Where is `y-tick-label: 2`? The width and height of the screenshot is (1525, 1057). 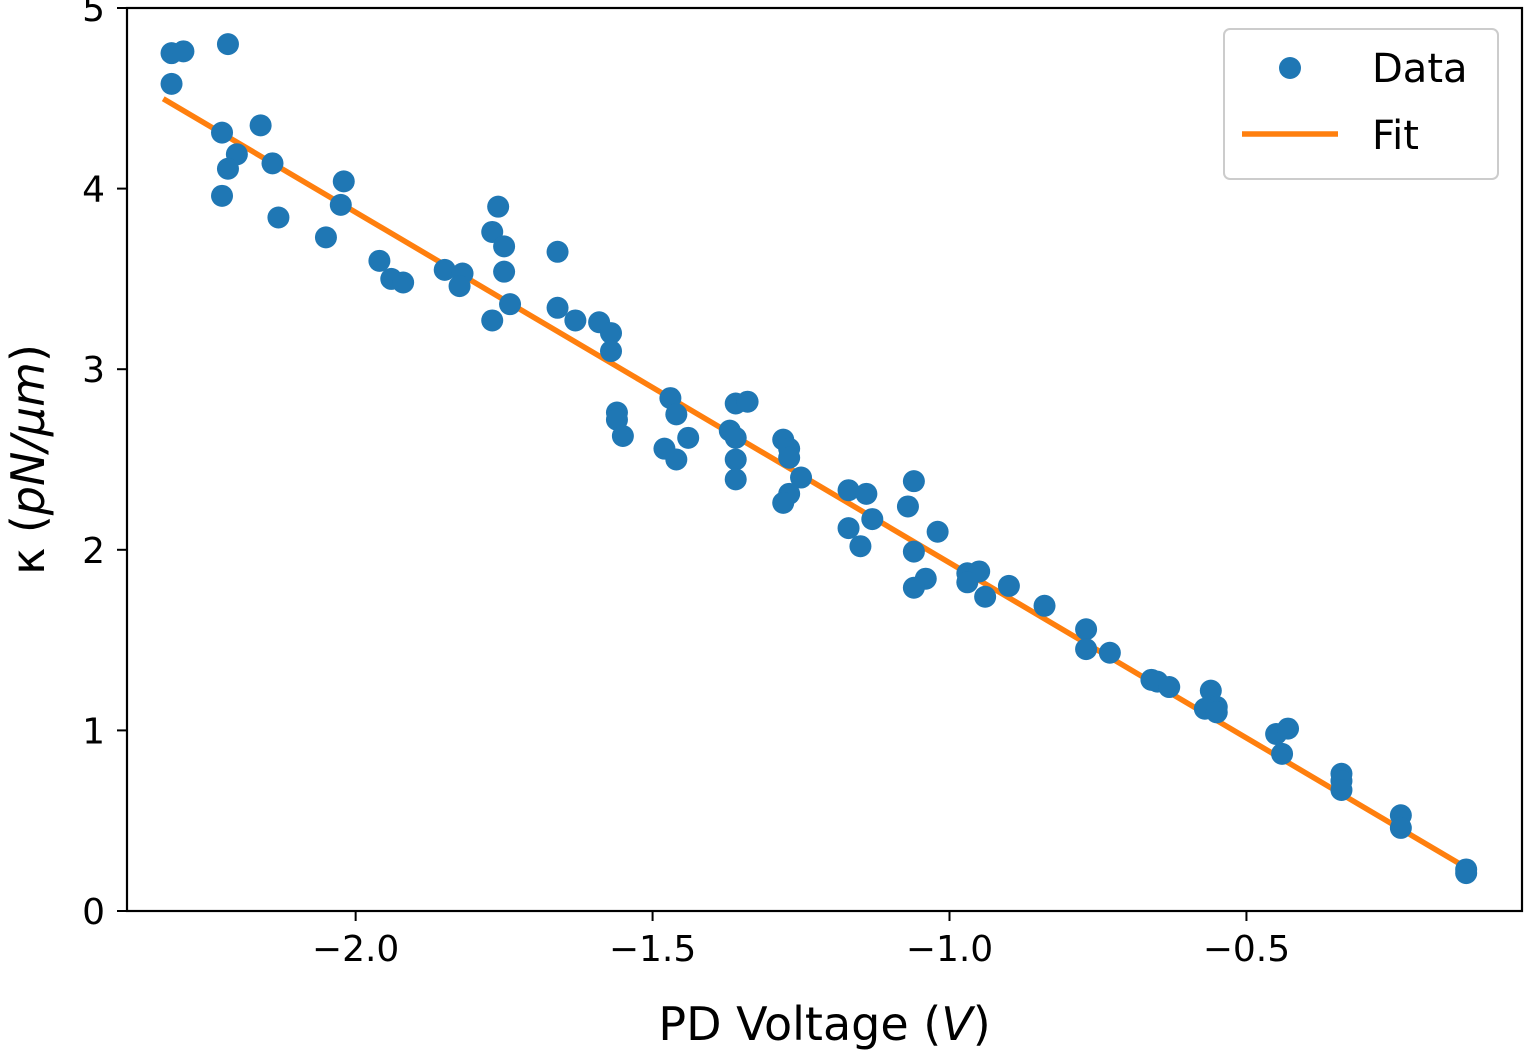 y-tick-label: 2 is located at coordinates (93, 551).